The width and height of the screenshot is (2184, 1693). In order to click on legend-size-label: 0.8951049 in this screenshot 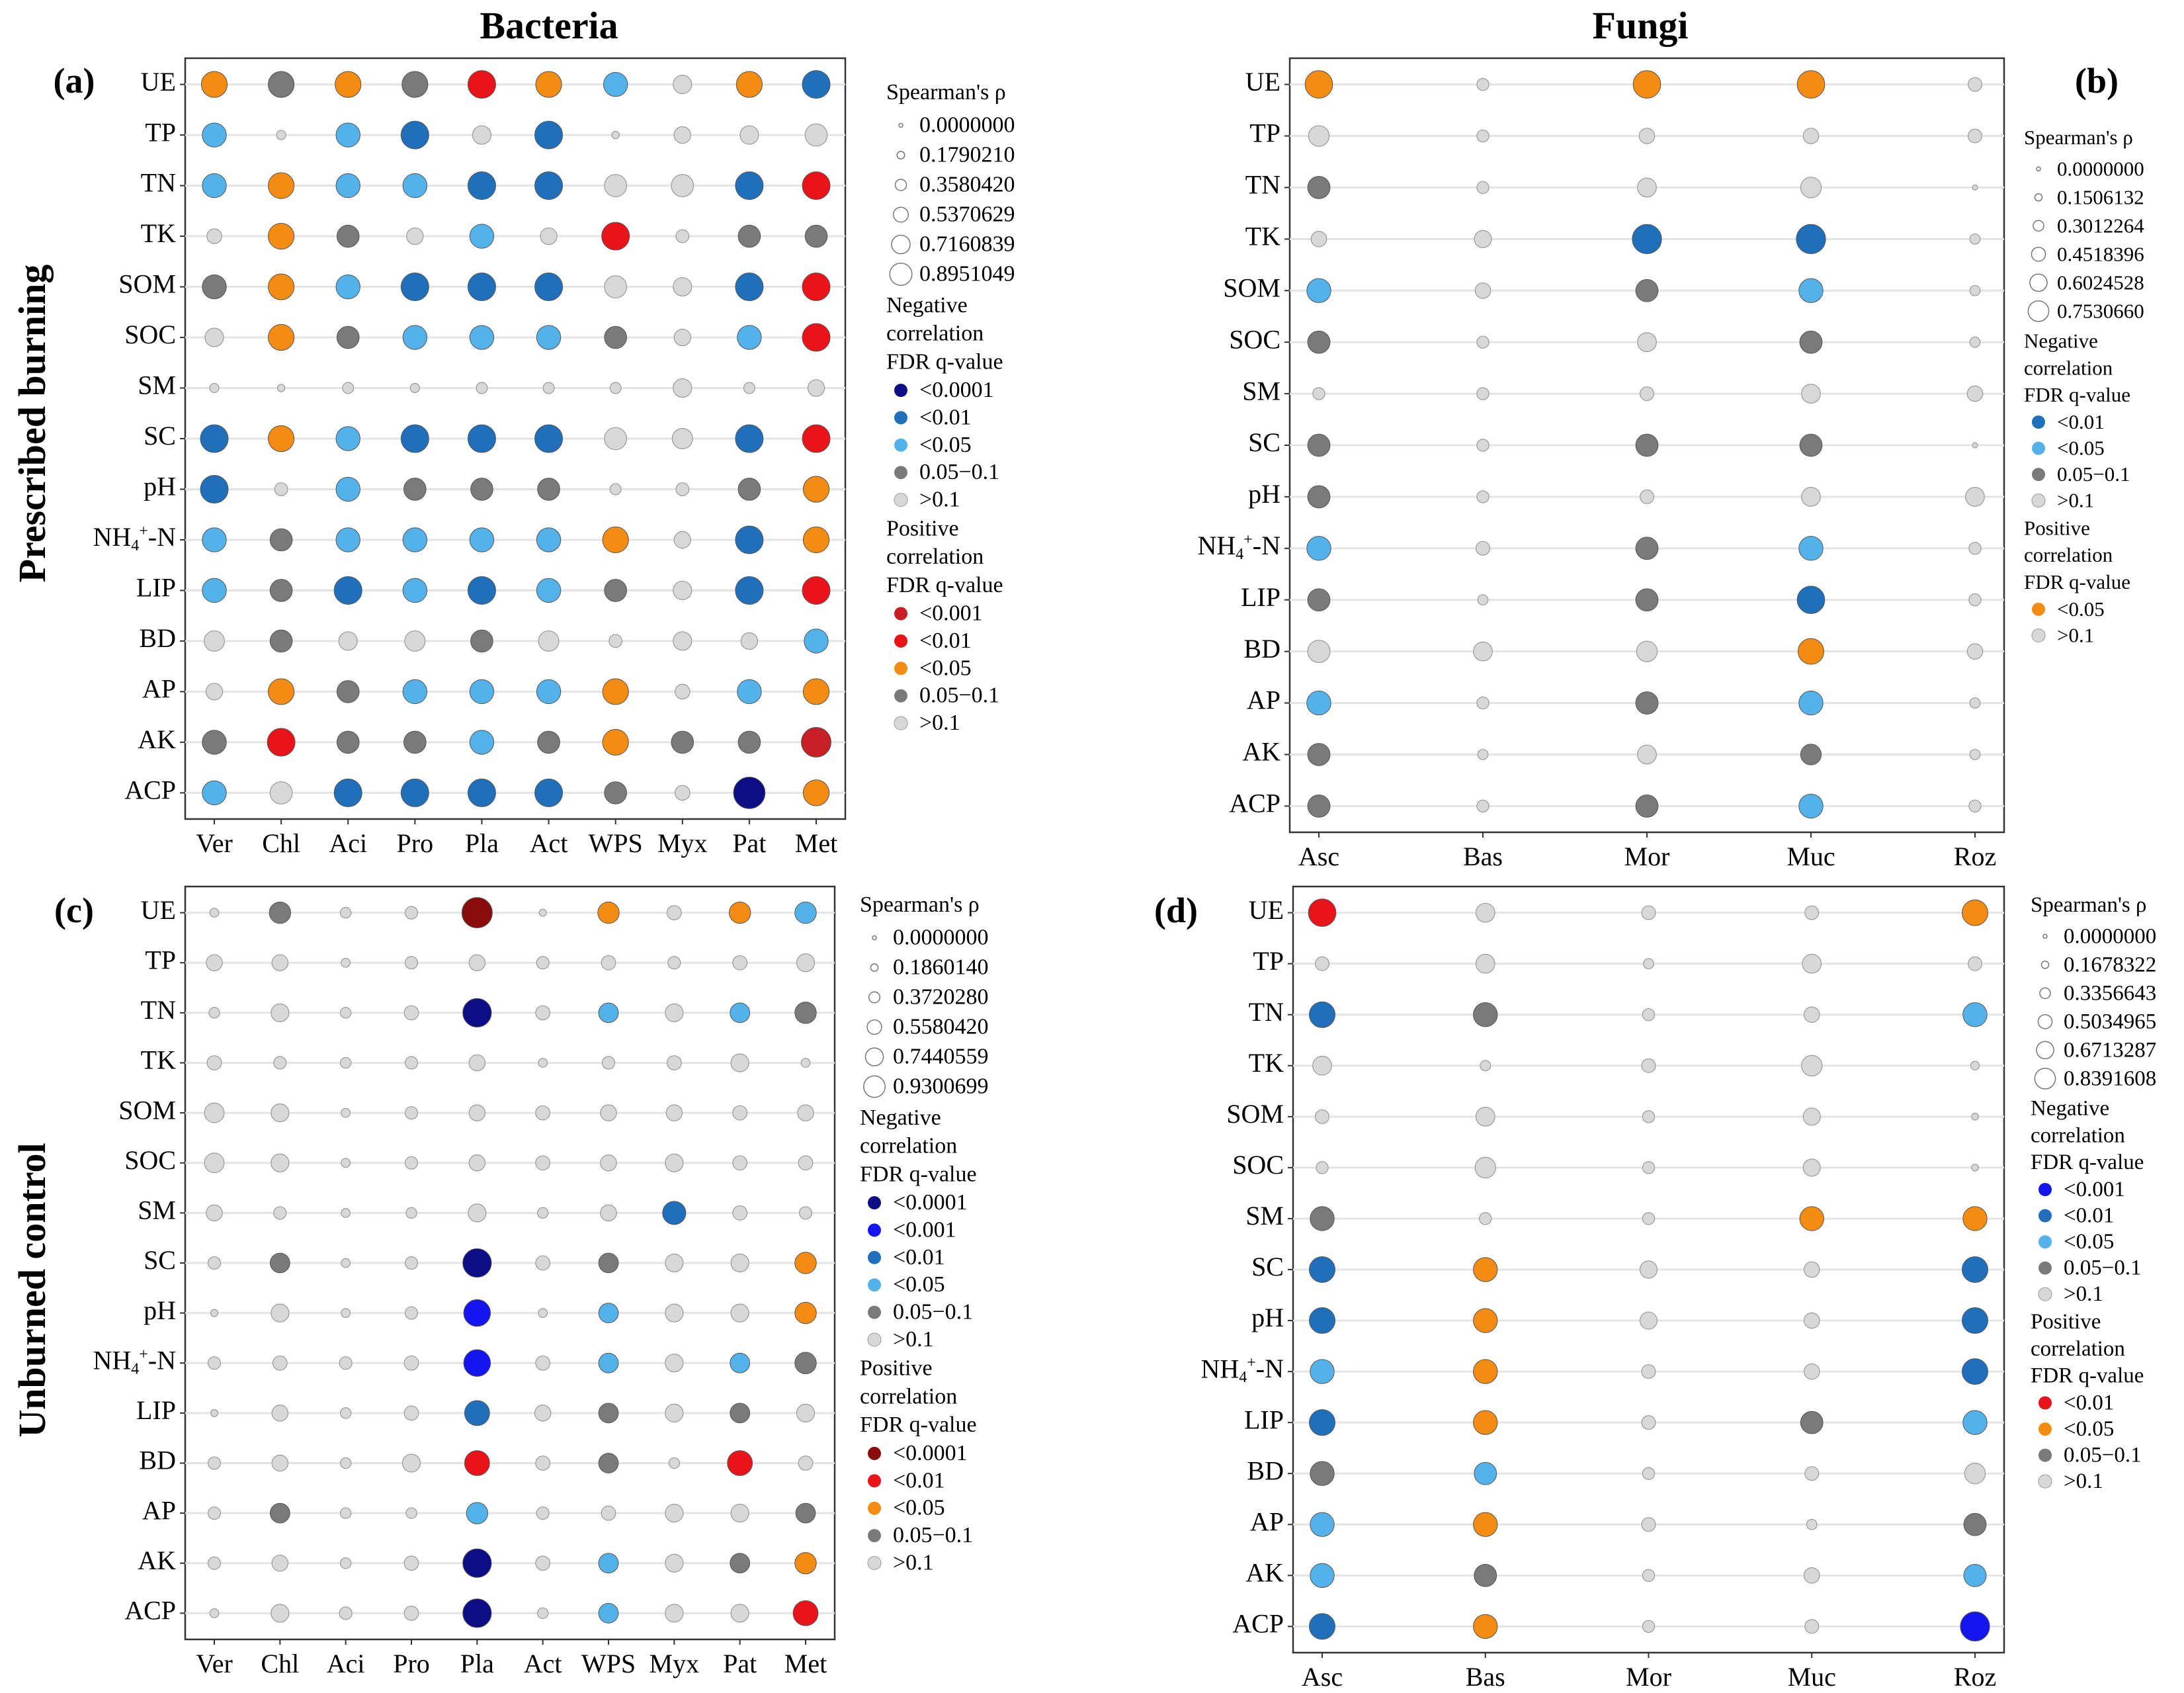, I will do `click(967, 274)`.